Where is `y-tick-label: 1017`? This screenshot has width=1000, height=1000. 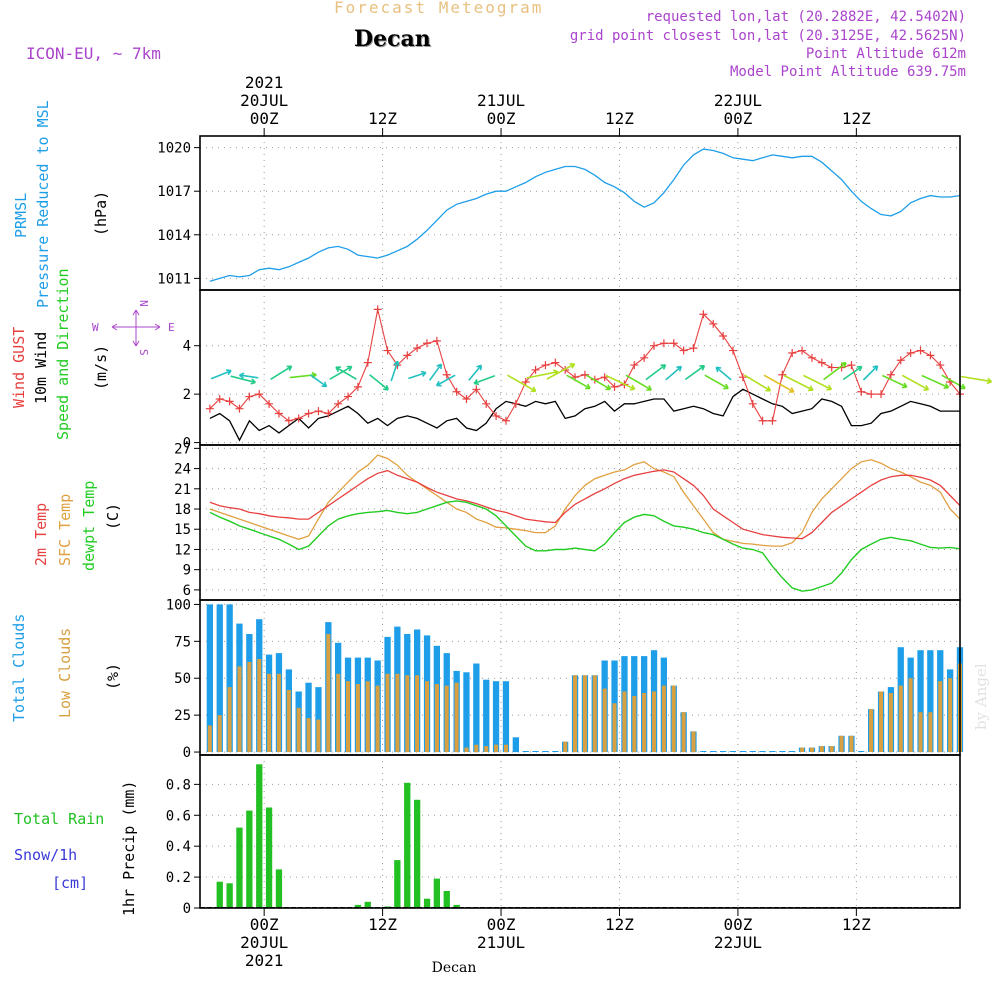
y-tick-label: 1017 is located at coordinates (174, 192).